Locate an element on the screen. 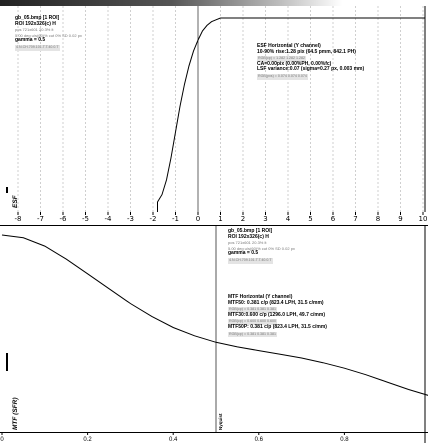 Image resolution: width=428 pixels, height=443 pixels. mtf-gamma: gamma = 0.5 is located at coordinates (243, 253).